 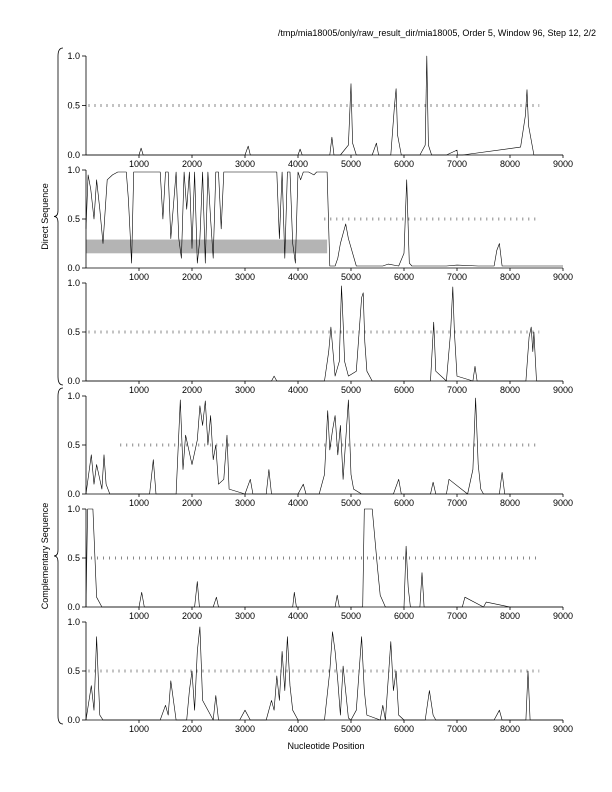 I want to click on x-axis-label: Nucleotide Position, so click(x=325, y=746).